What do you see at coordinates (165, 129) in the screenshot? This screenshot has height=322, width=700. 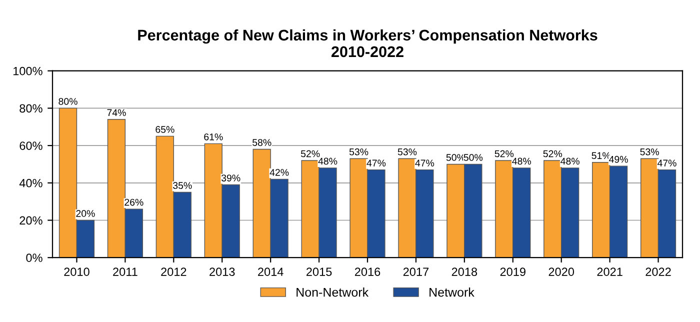 I see `data-label: 65%` at bounding box center [165, 129].